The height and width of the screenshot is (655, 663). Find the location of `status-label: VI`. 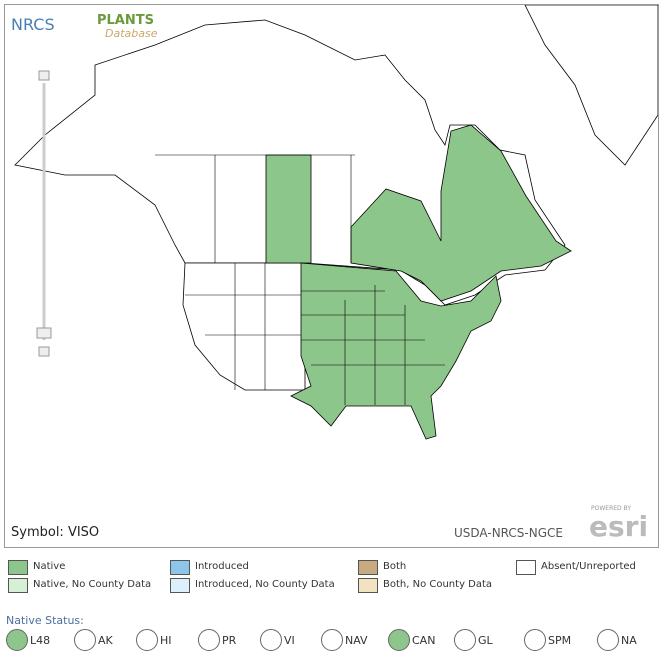

status-label: VI is located at coordinates (289, 640).